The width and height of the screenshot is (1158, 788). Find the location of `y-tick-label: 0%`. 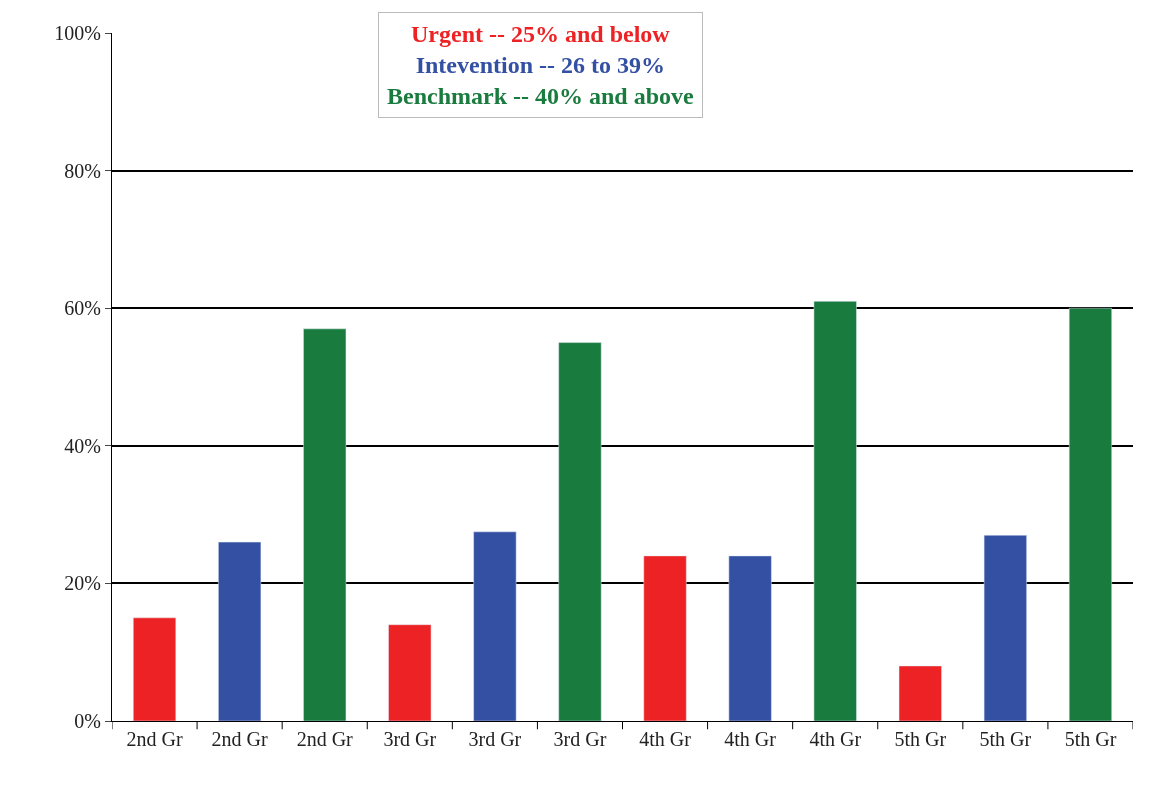

y-tick-label: 0% is located at coordinates (87, 721).